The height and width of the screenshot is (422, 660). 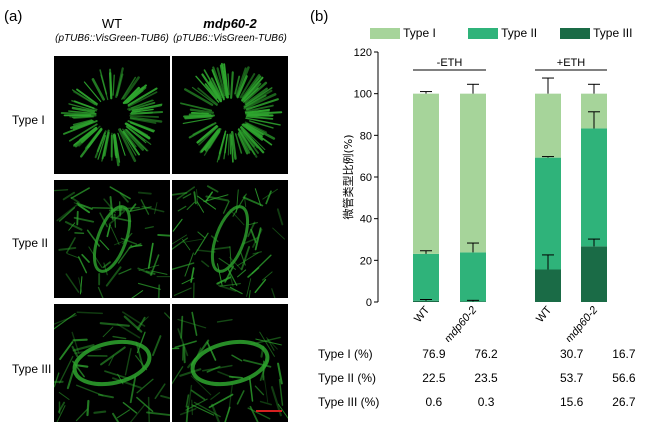 I want to click on column-title-mutant: mdp60-2 (pTUB6::VisGreen-TUB6), so click(x=230, y=31).